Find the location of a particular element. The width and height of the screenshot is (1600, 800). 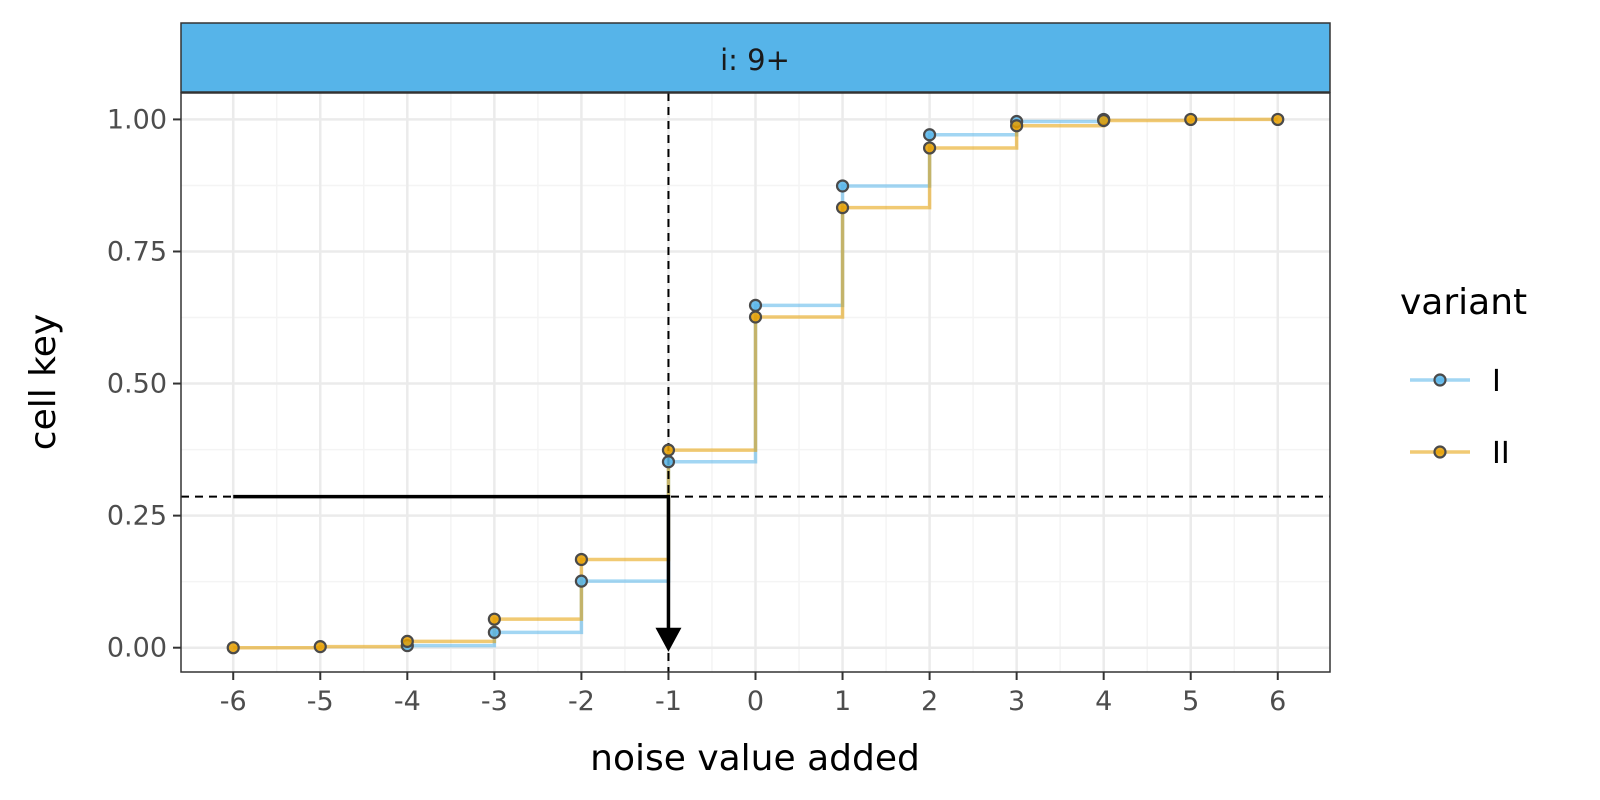

legend-title: variant is located at coordinates (1463, 302).